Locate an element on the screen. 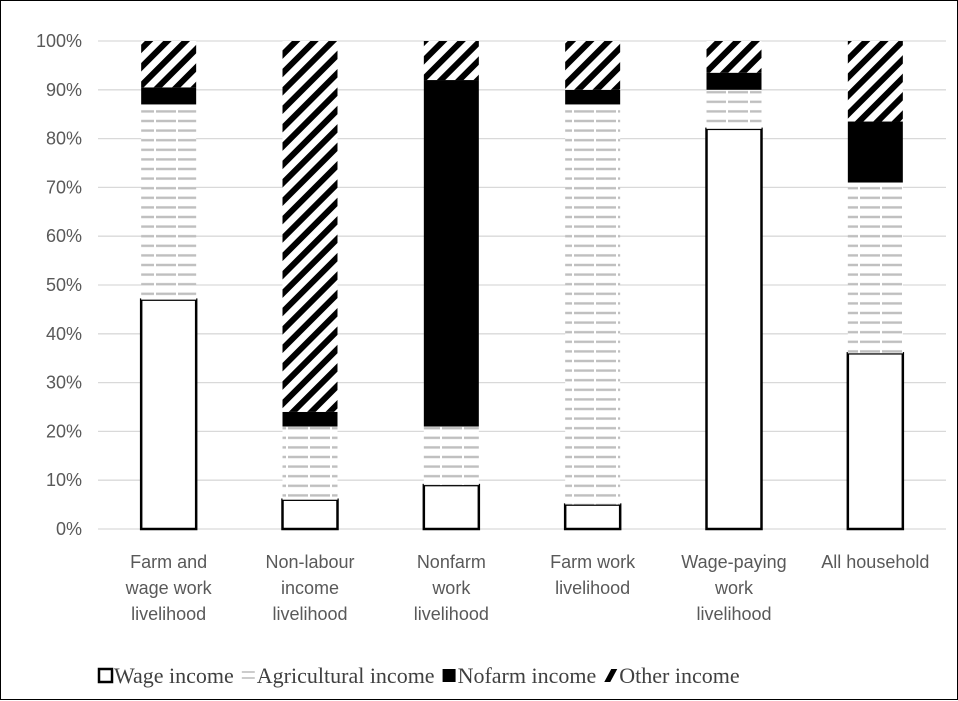 The height and width of the screenshot is (701, 958). x-category-label: Farm and wage work livelihood is located at coordinates (169, 588).